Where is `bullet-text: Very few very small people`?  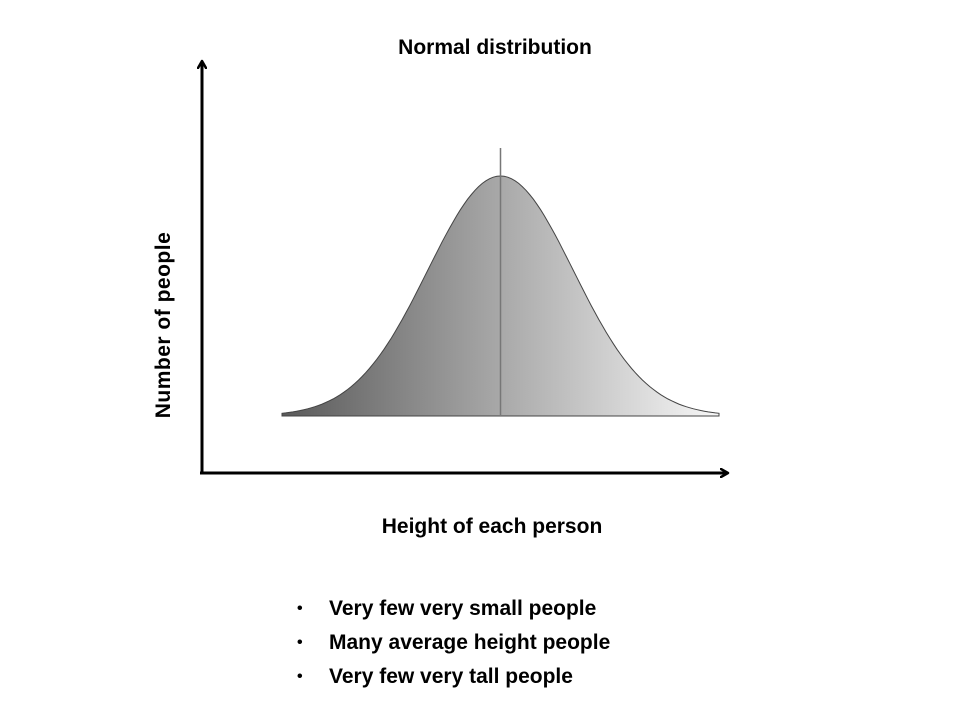
bullet-text: Very few very small people is located at coordinates (463, 608).